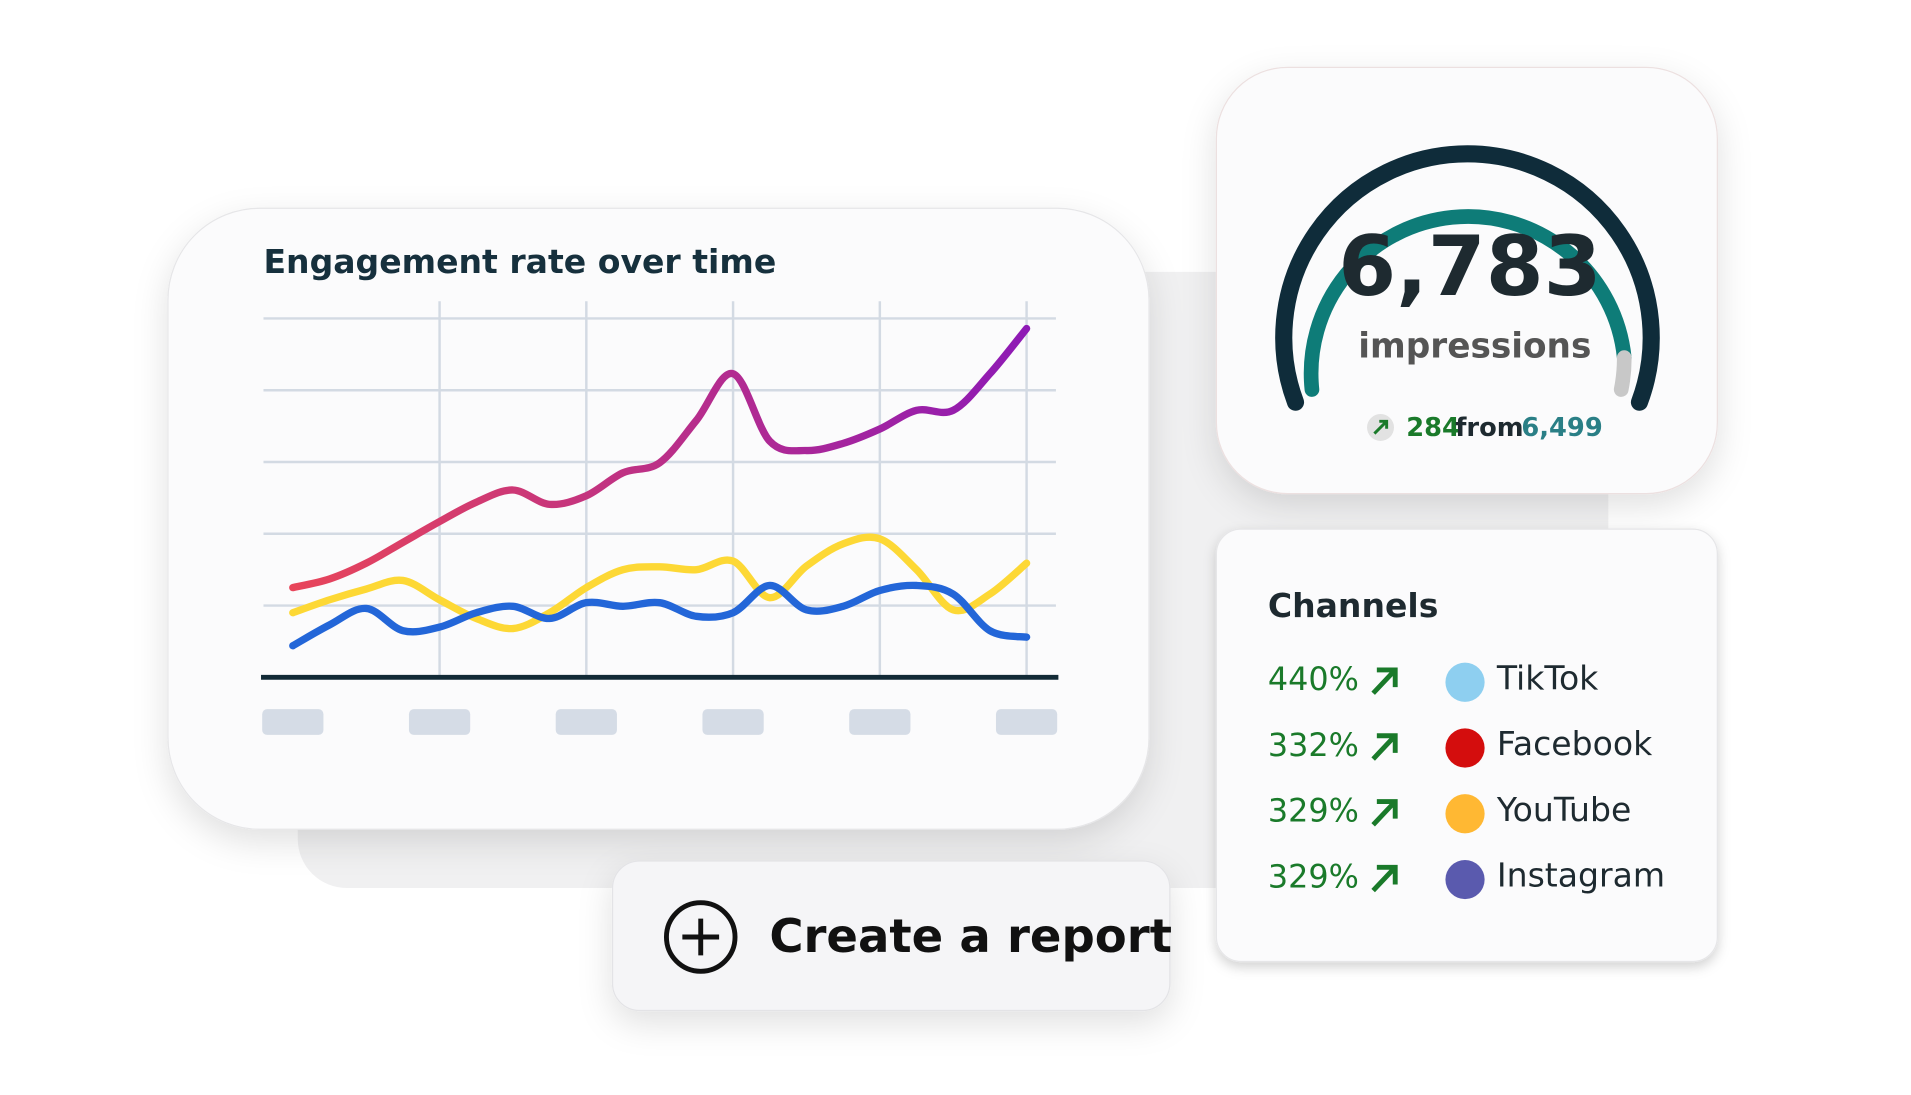 Image resolution: width=1911 pixels, height=1095 pixels. Describe the element at coordinates (1581, 875) in the screenshot. I see `channel-name: Instagram` at that location.